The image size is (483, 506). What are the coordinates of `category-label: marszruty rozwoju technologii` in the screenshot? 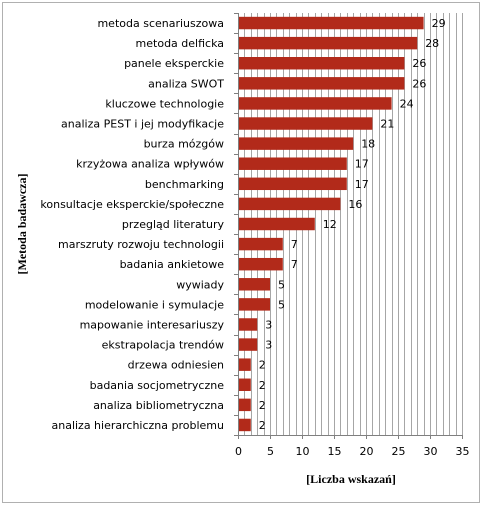 It's located at (141, 244).